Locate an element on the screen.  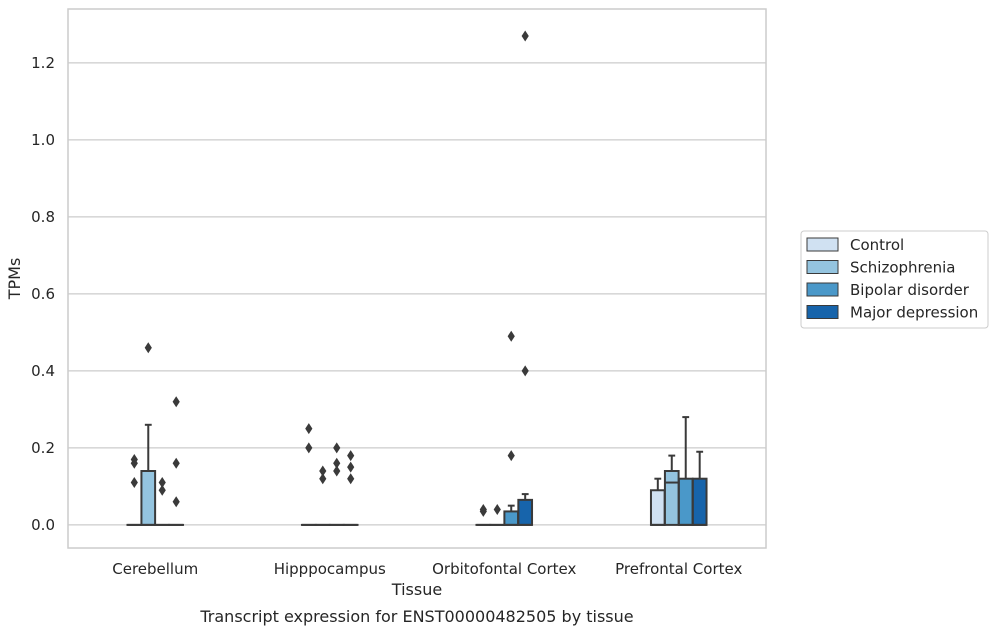
x-axis-title: Tissue is located at coordinates (416, 589).